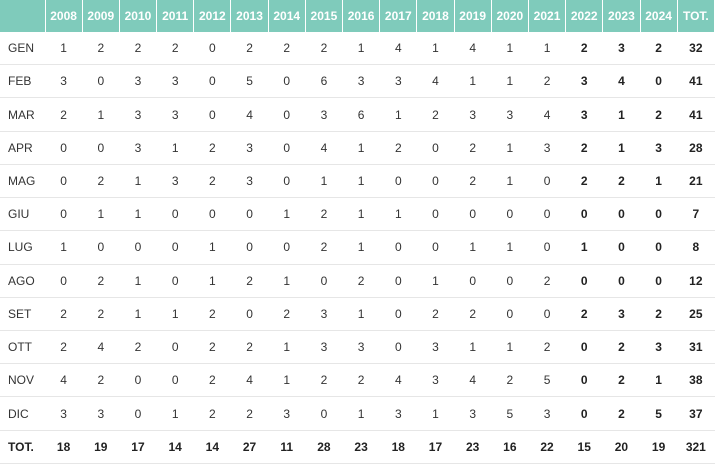 This screenshot has height=464, width=715. What do you see at coordinates (696, 247) in the screenshot?
I see `cell: 8` at bounding box center [696, 247].